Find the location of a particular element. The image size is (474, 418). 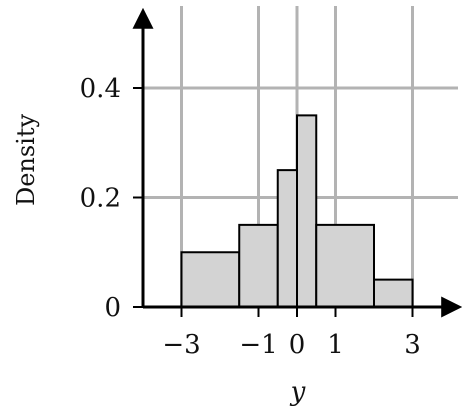

y-axis-title: Density is located at coordinates (26, 160).